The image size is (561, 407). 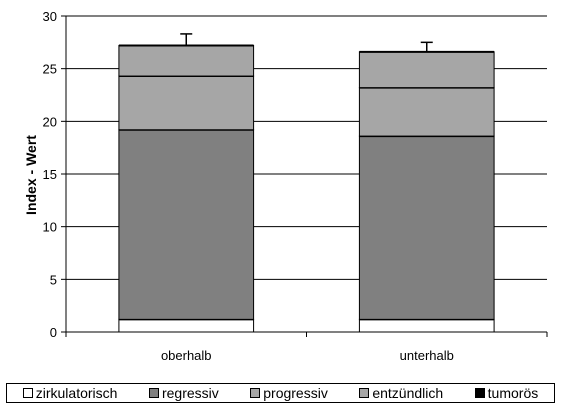 I want to click on y-tick-labels: 0 5 10 15 20 25 30, so click(x=50, y=174).